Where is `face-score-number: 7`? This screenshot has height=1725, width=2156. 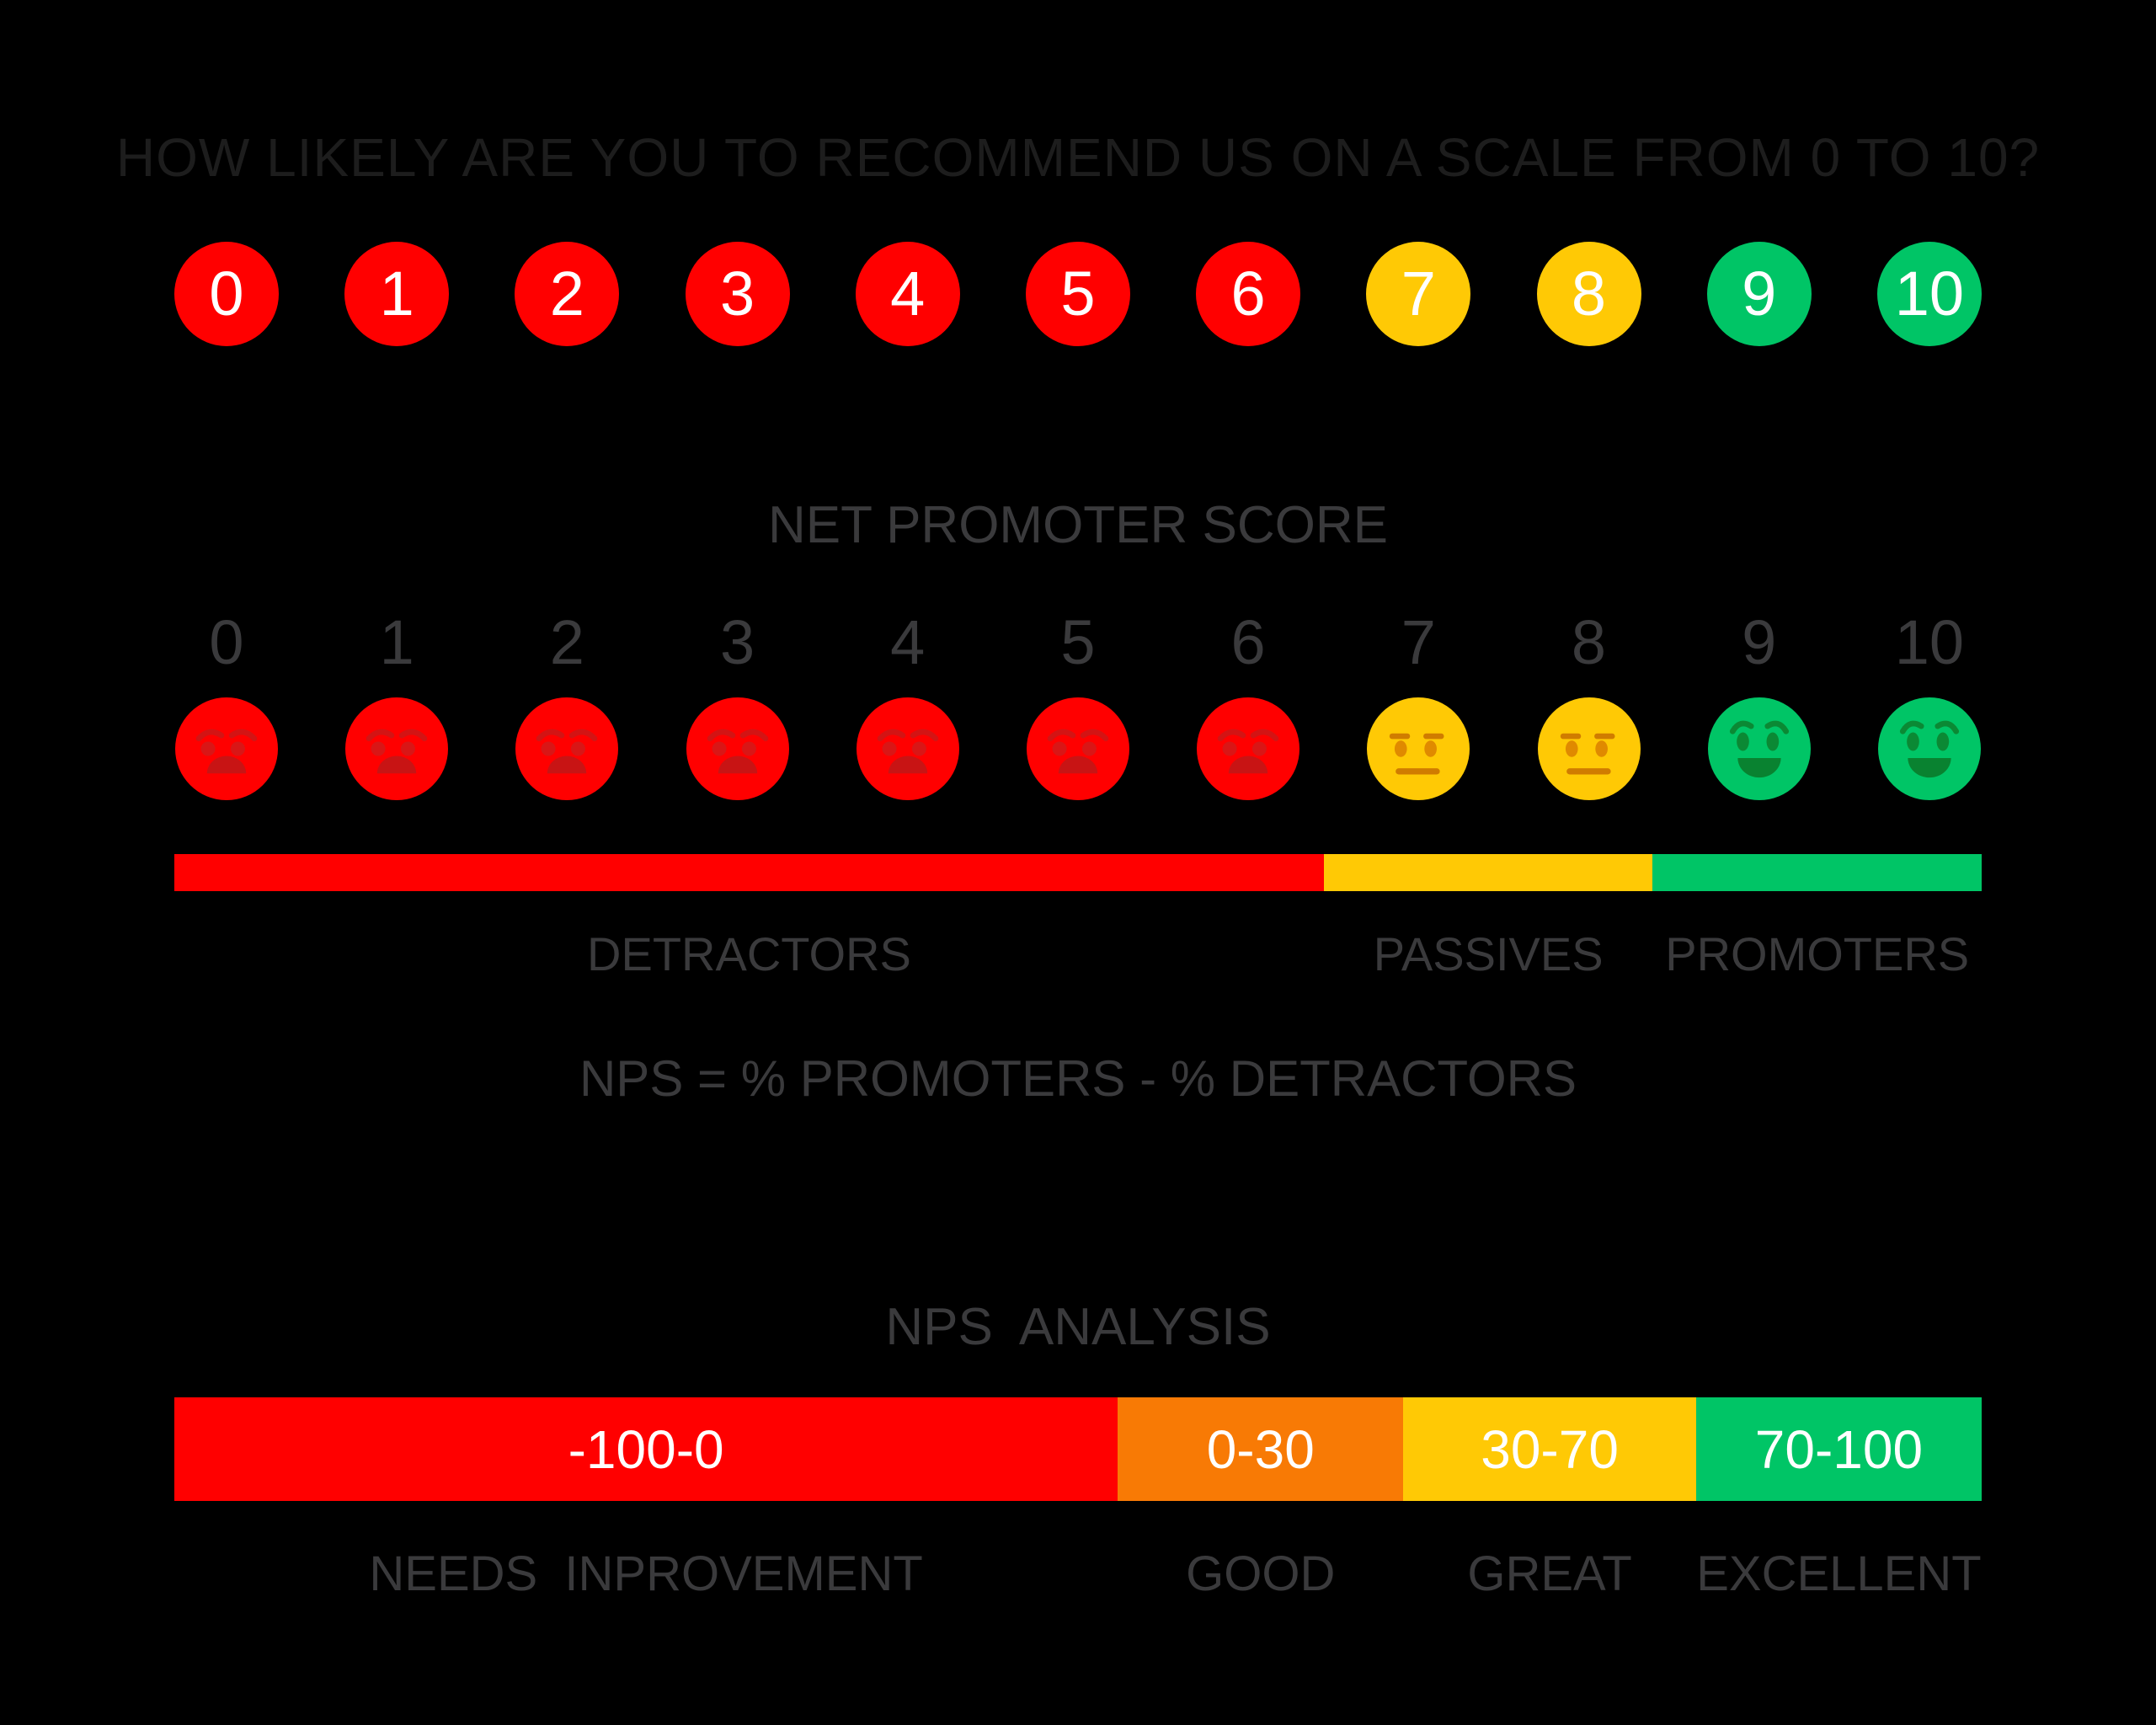
face-score-number: 7 is located at coordinates (1418, 642).